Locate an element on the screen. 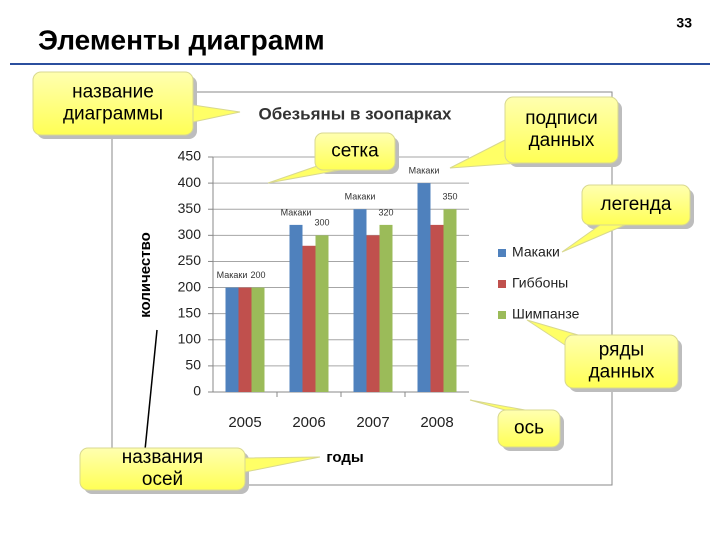  data-label: 350 is located at coordinates (449, 197).